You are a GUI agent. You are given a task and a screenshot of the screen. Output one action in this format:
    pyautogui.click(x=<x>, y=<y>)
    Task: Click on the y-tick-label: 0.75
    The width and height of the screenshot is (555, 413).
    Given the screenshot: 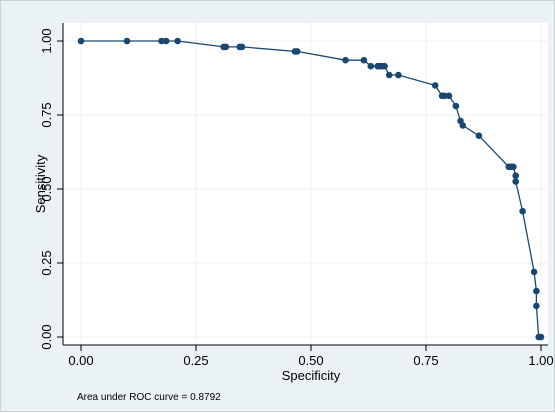 What is the action you would take?
    pyautogui.click(x=46, y=114)
    